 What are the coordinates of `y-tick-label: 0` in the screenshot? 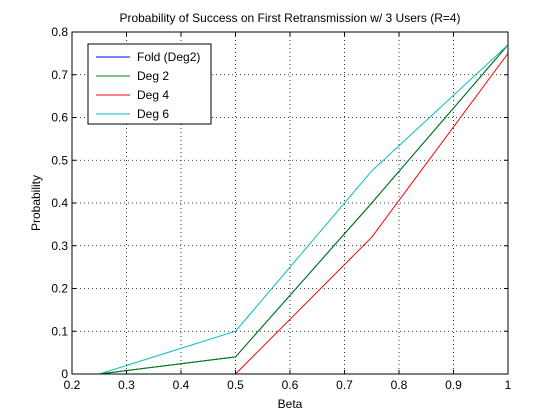 It's located at (64, 374).